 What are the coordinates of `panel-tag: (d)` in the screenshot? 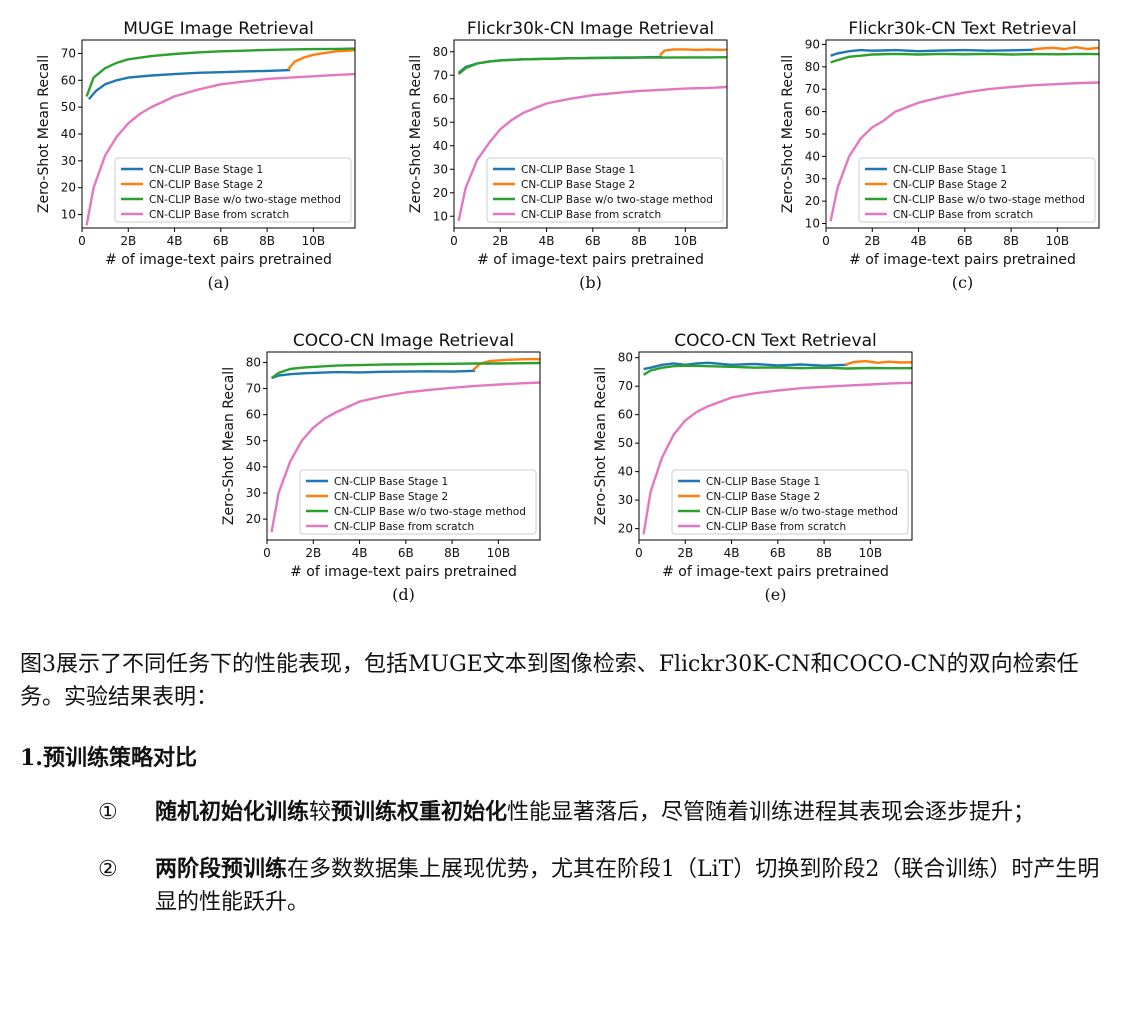 It's located at (403, 594).